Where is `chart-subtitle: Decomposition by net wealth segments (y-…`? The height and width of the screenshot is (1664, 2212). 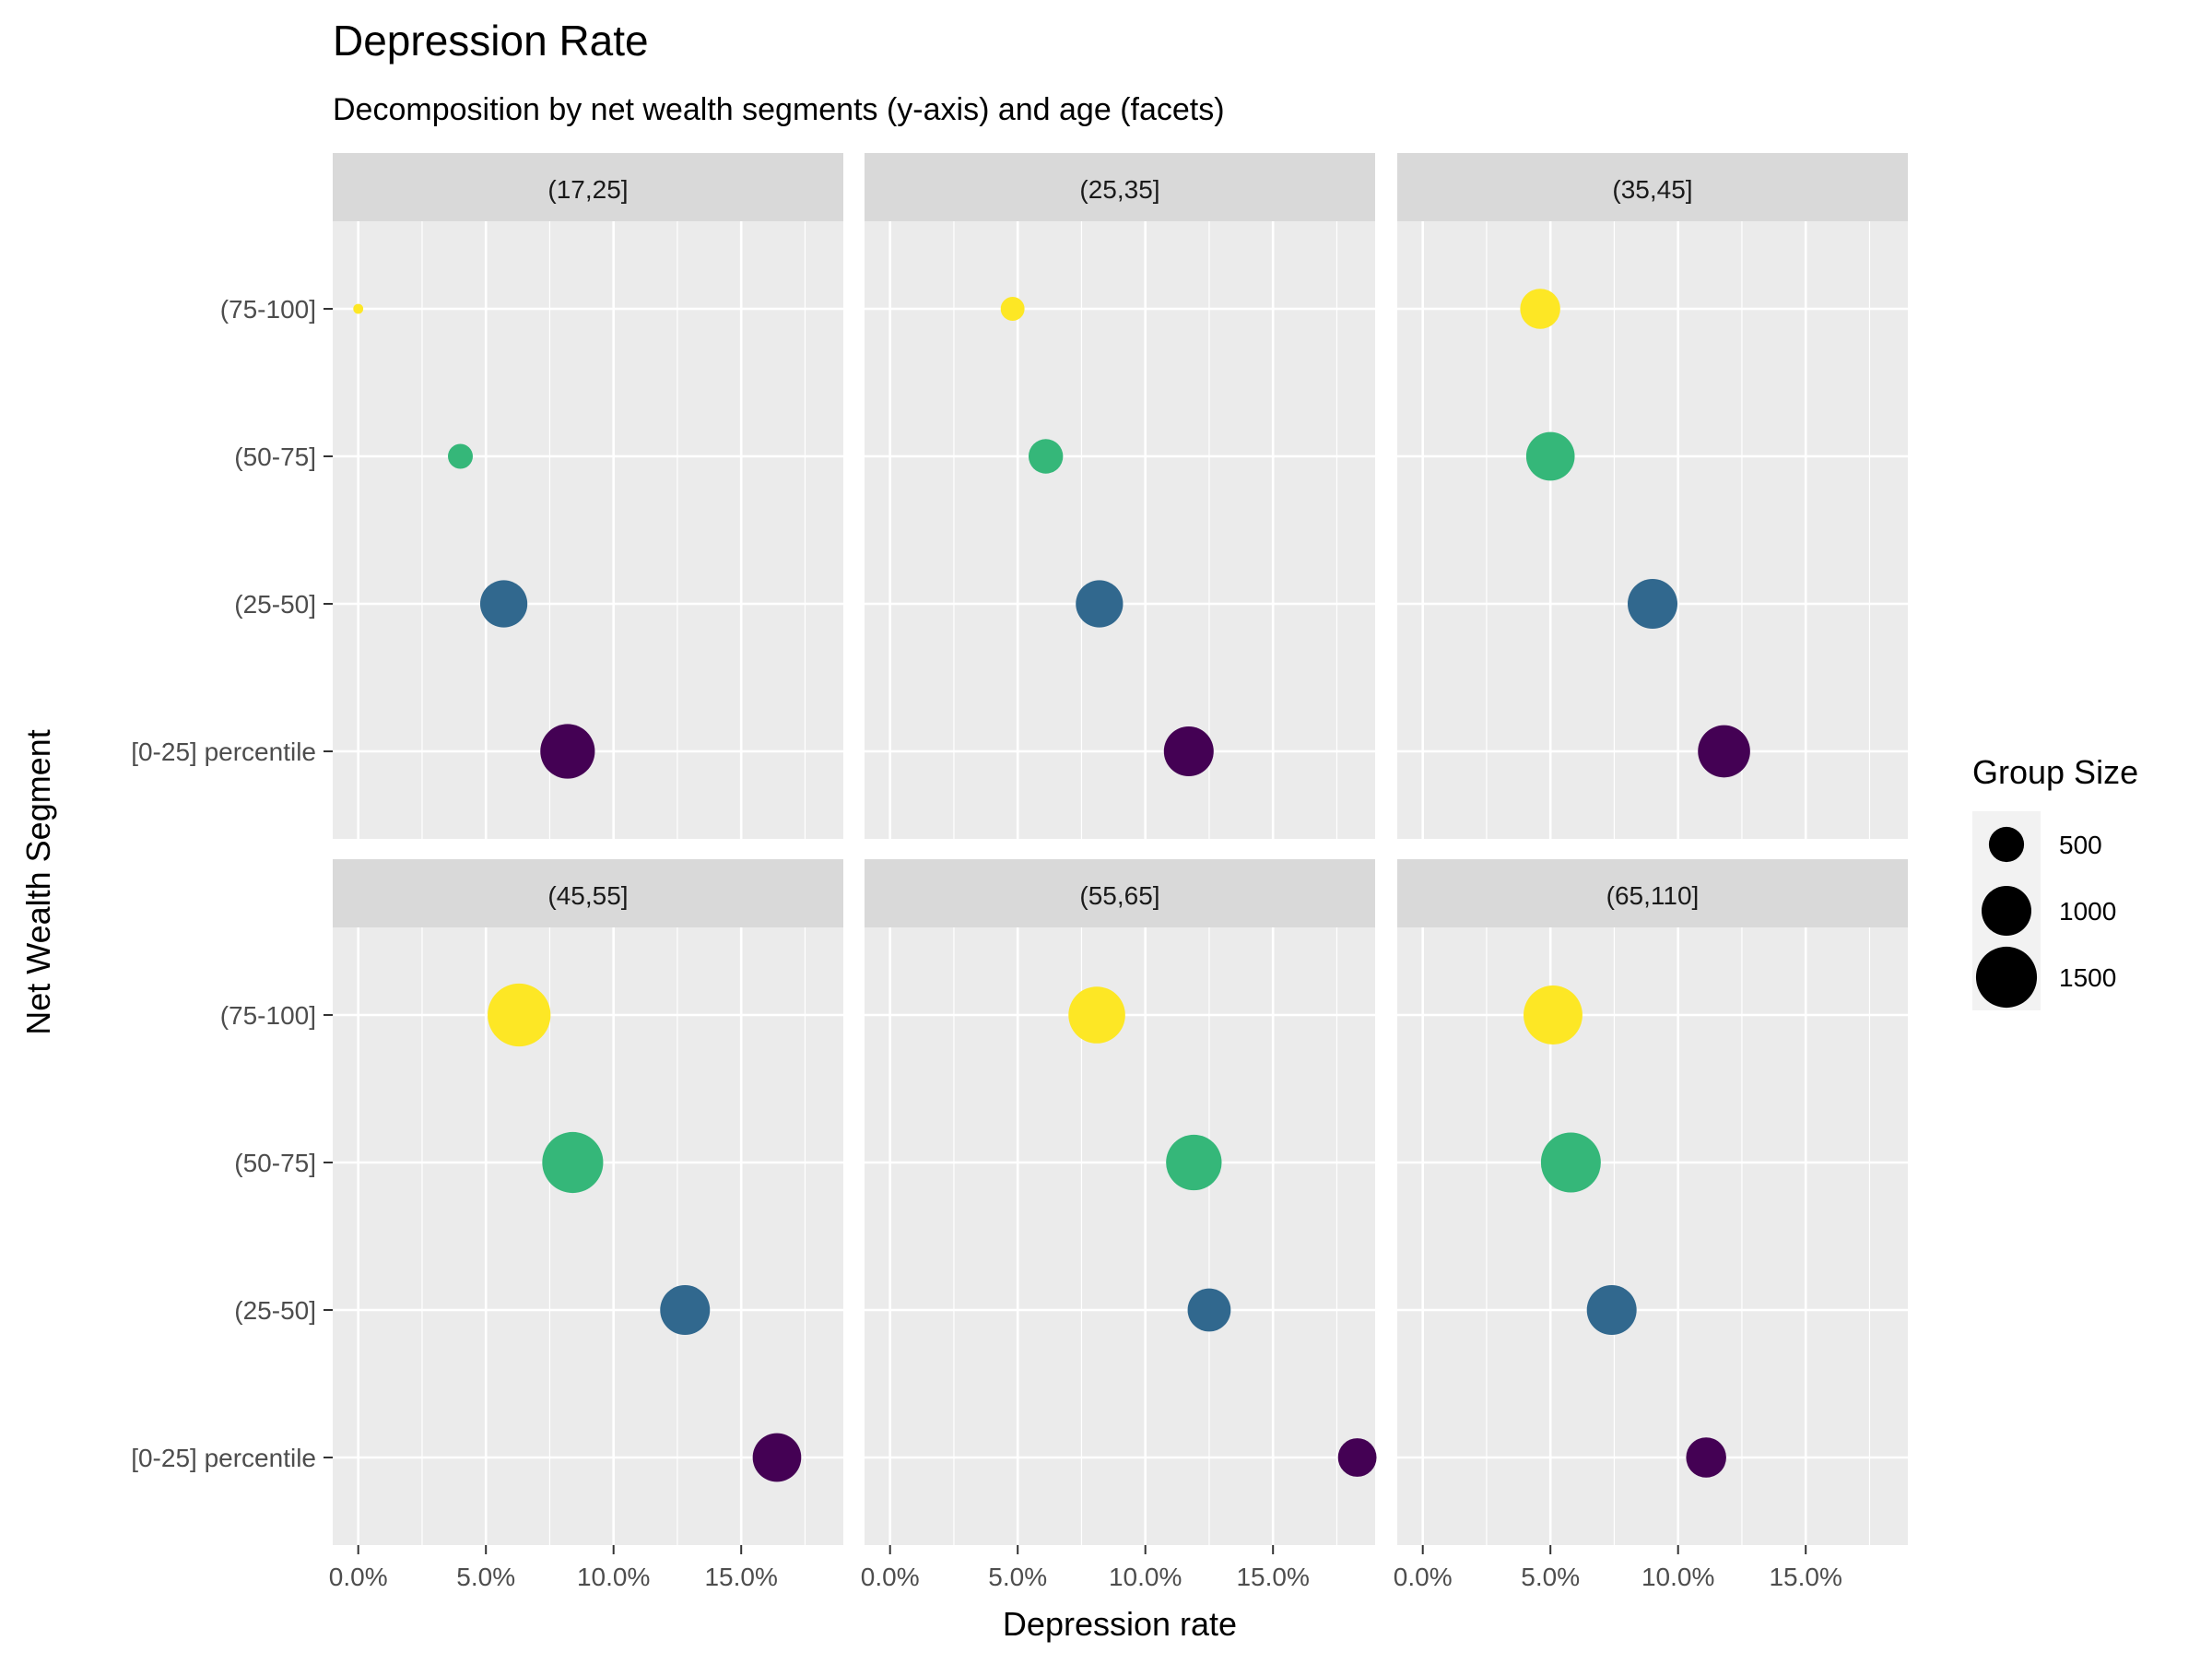 chart-subtitle: Decomposition by net wealth segments (y-… is located at coordinates (779, 109).